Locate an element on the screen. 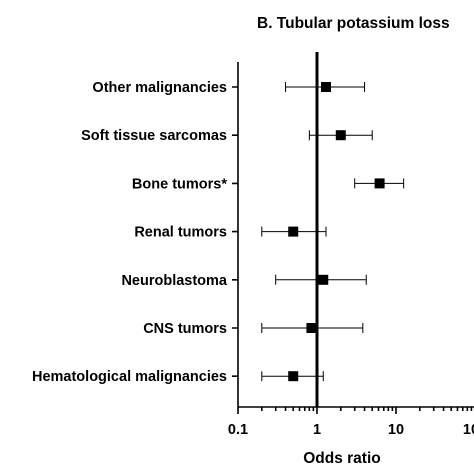 The image size is (474, 474). x-axis is located at coordinates (355, 410).